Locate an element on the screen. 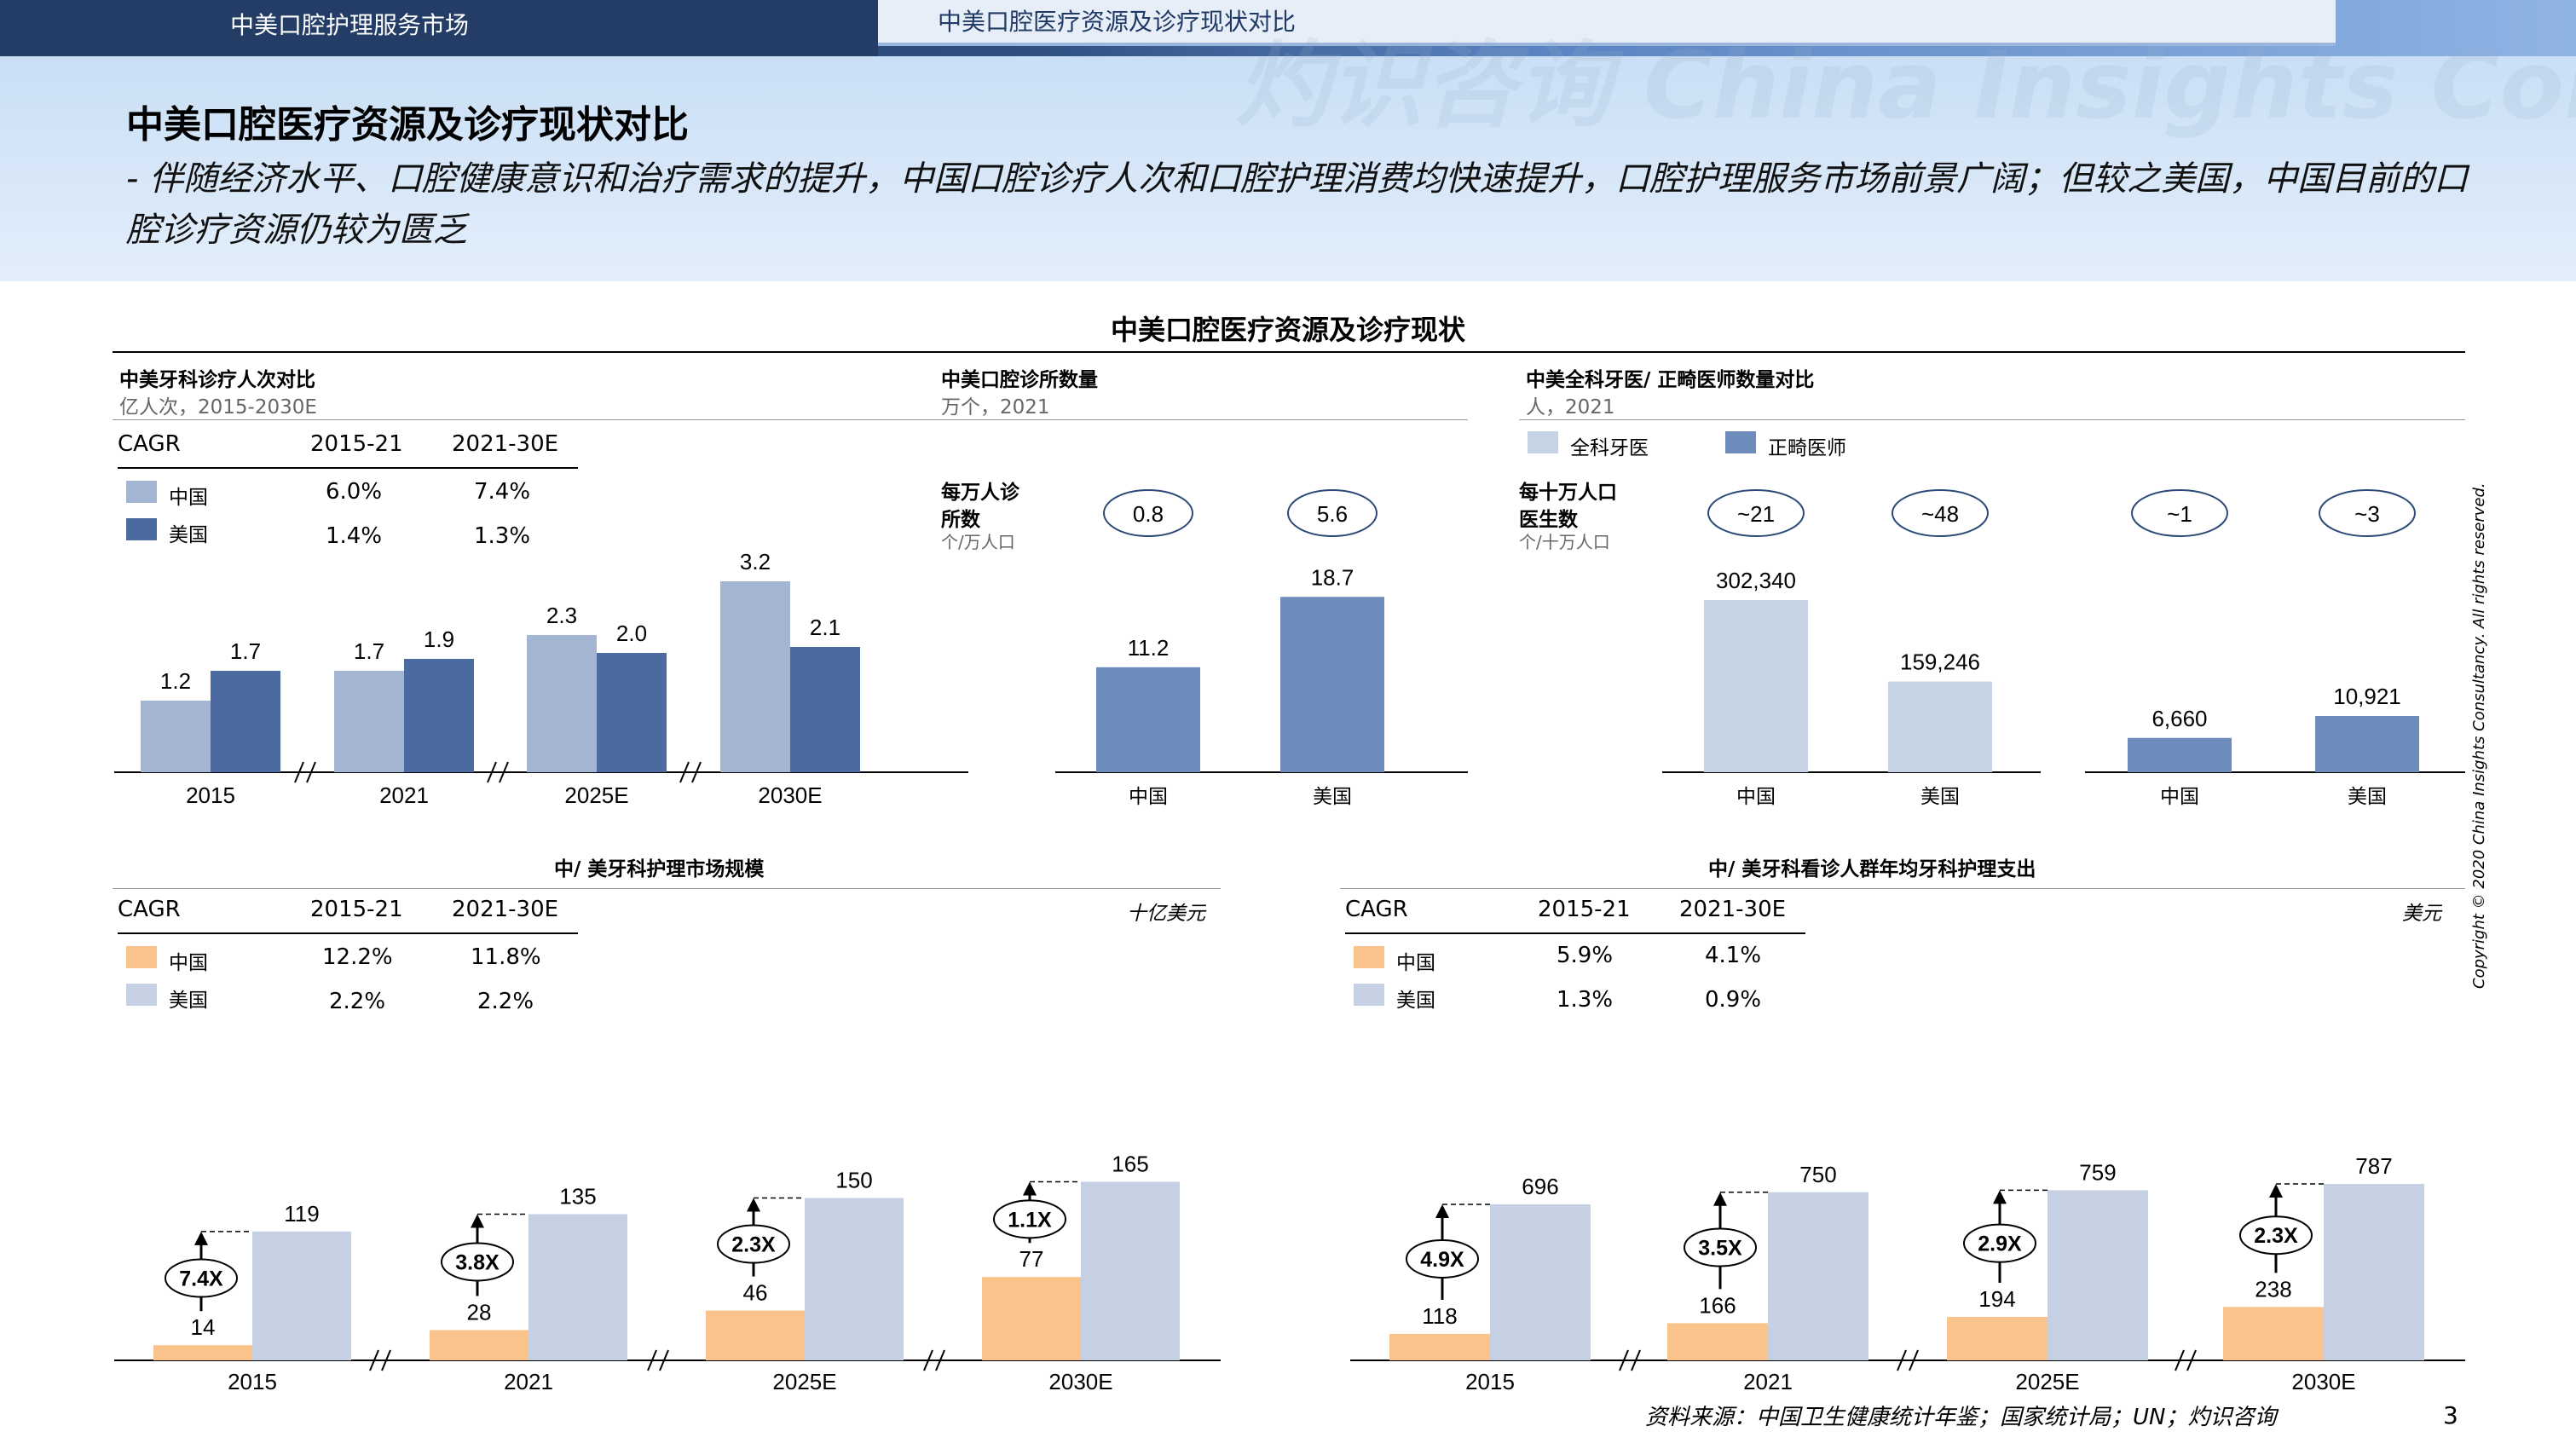 The image size is (2576, 1449). data-label: 77 is located at coordinates (1031, 1259).